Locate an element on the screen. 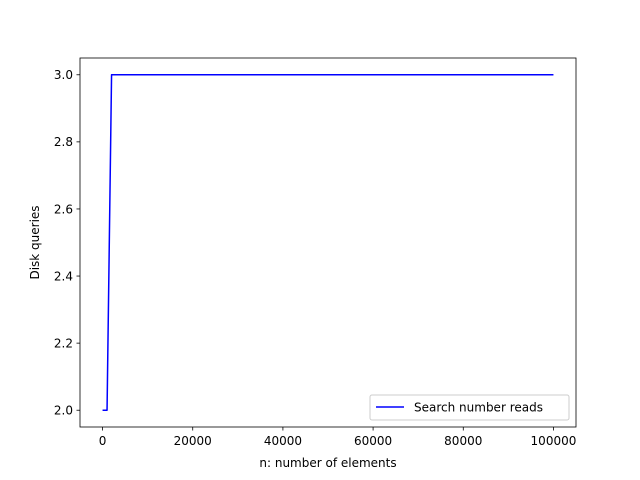 The image size is (640, 480). x-axis-ticks: 0 20000 40000 60000 80000 100000 is located at coordinates (338, 437).